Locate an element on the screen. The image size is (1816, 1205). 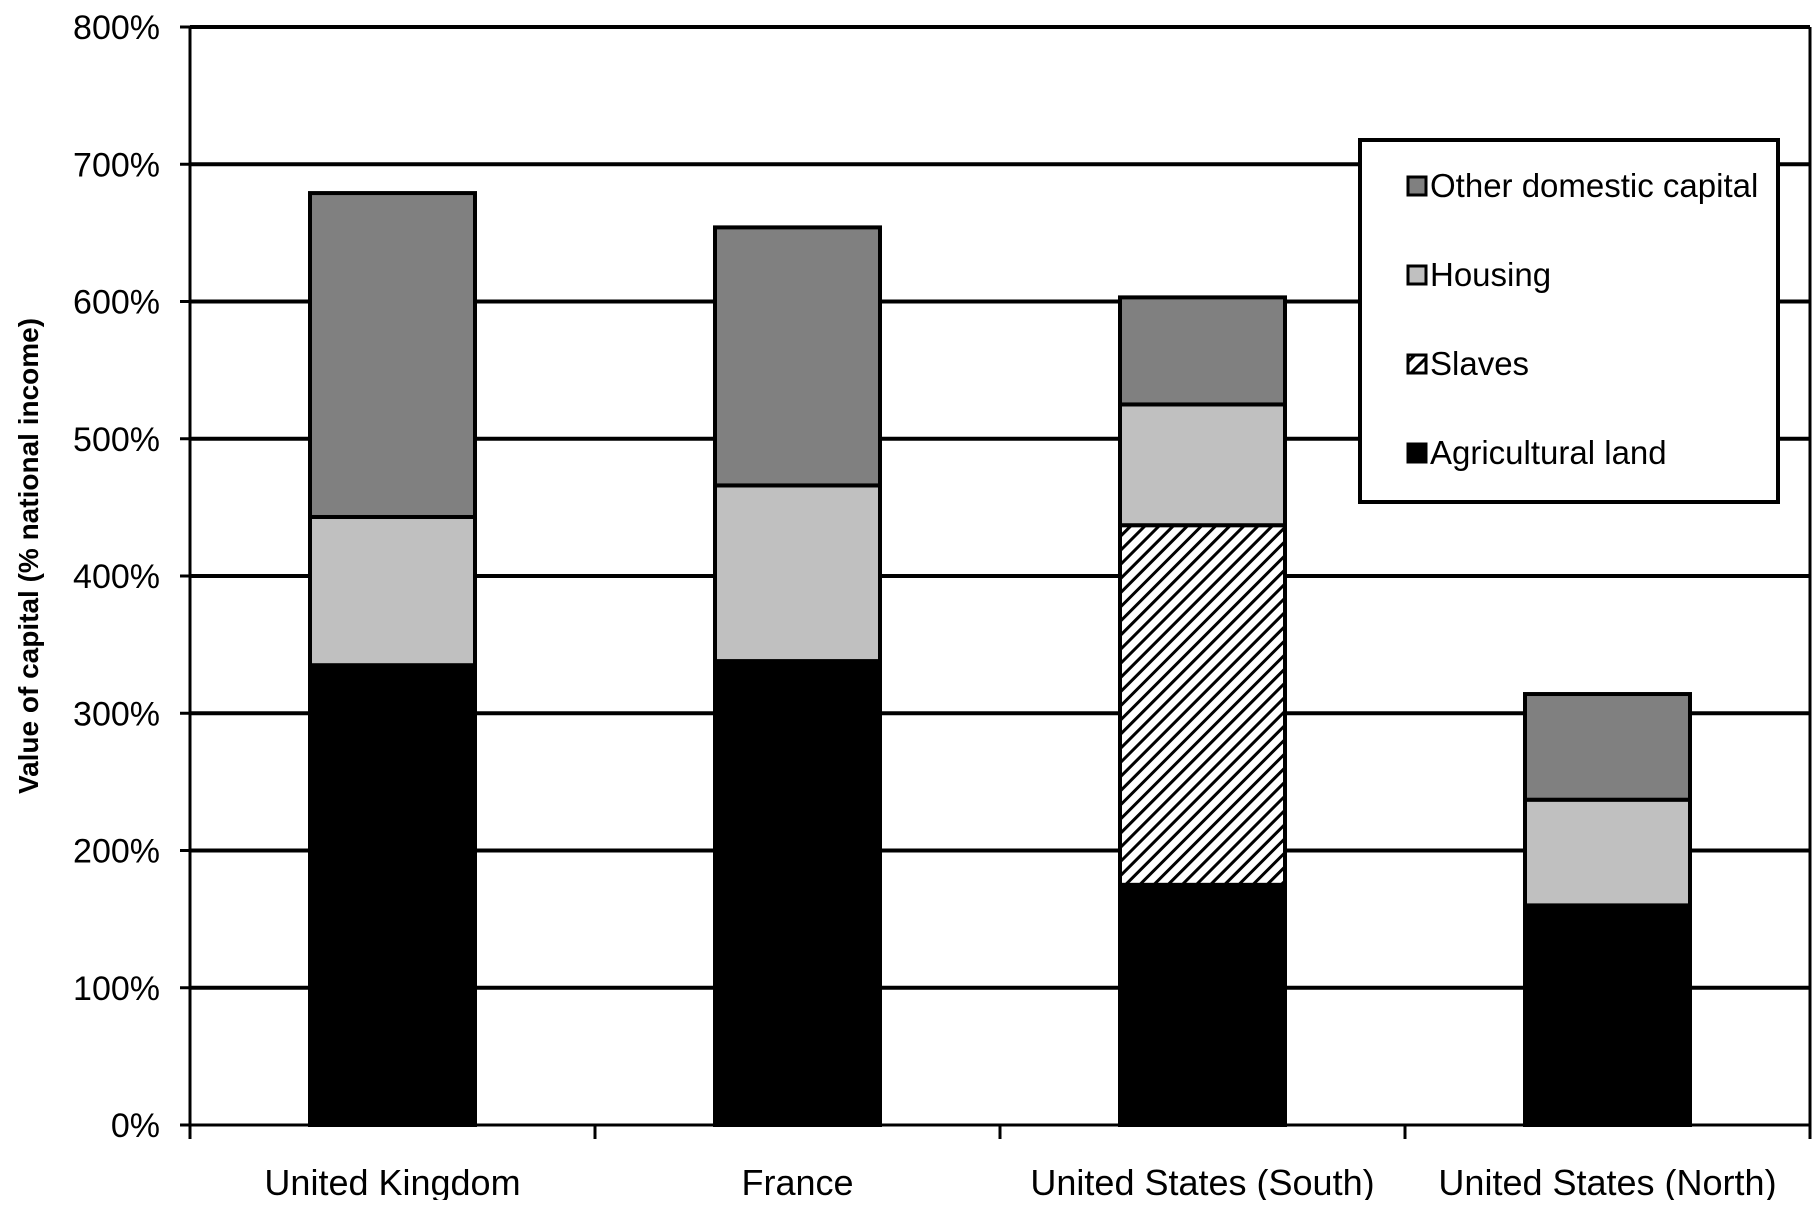
y-tick-label: 300% is located at coordinates (116, 714).